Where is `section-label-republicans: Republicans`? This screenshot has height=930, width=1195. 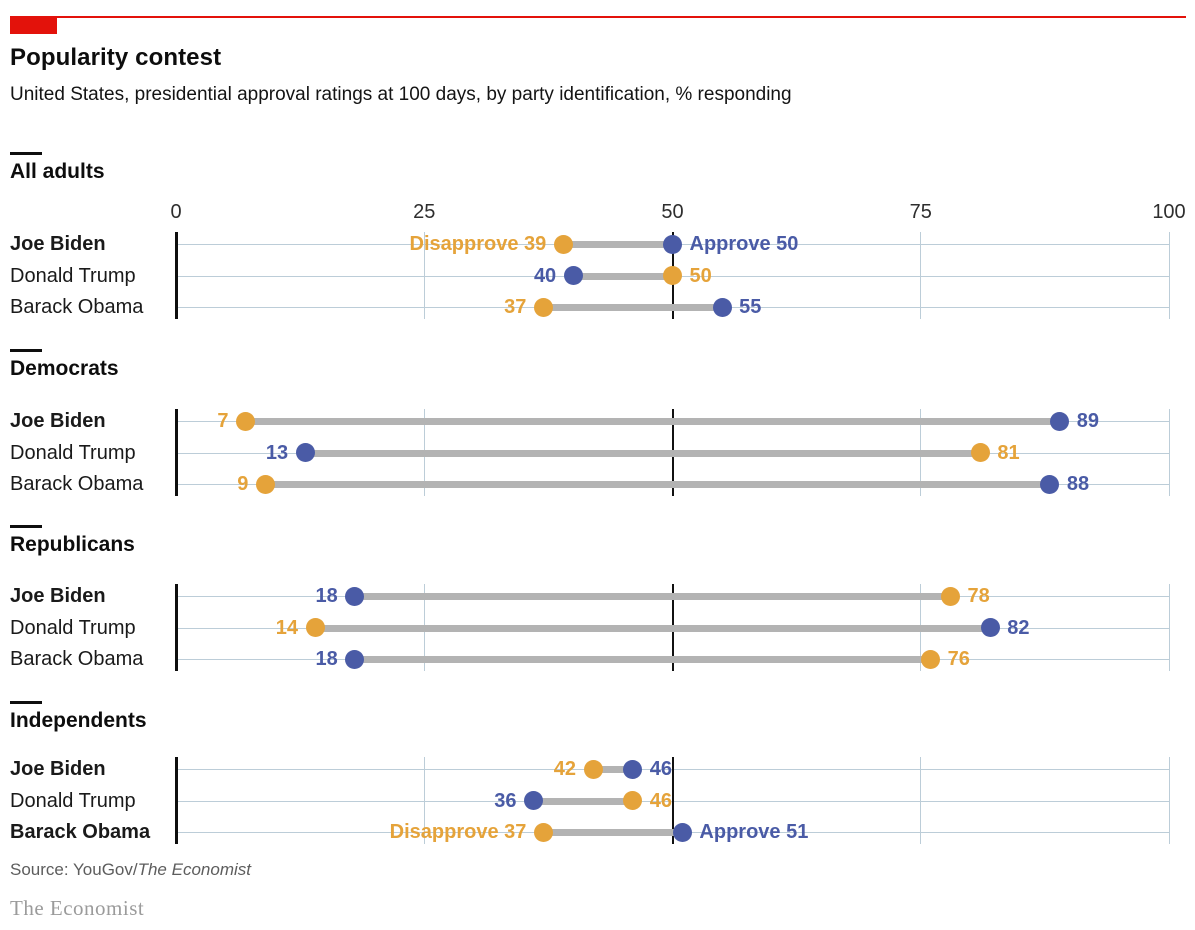
section-label-republicans: Republicans is located at coordinates (72, 544).